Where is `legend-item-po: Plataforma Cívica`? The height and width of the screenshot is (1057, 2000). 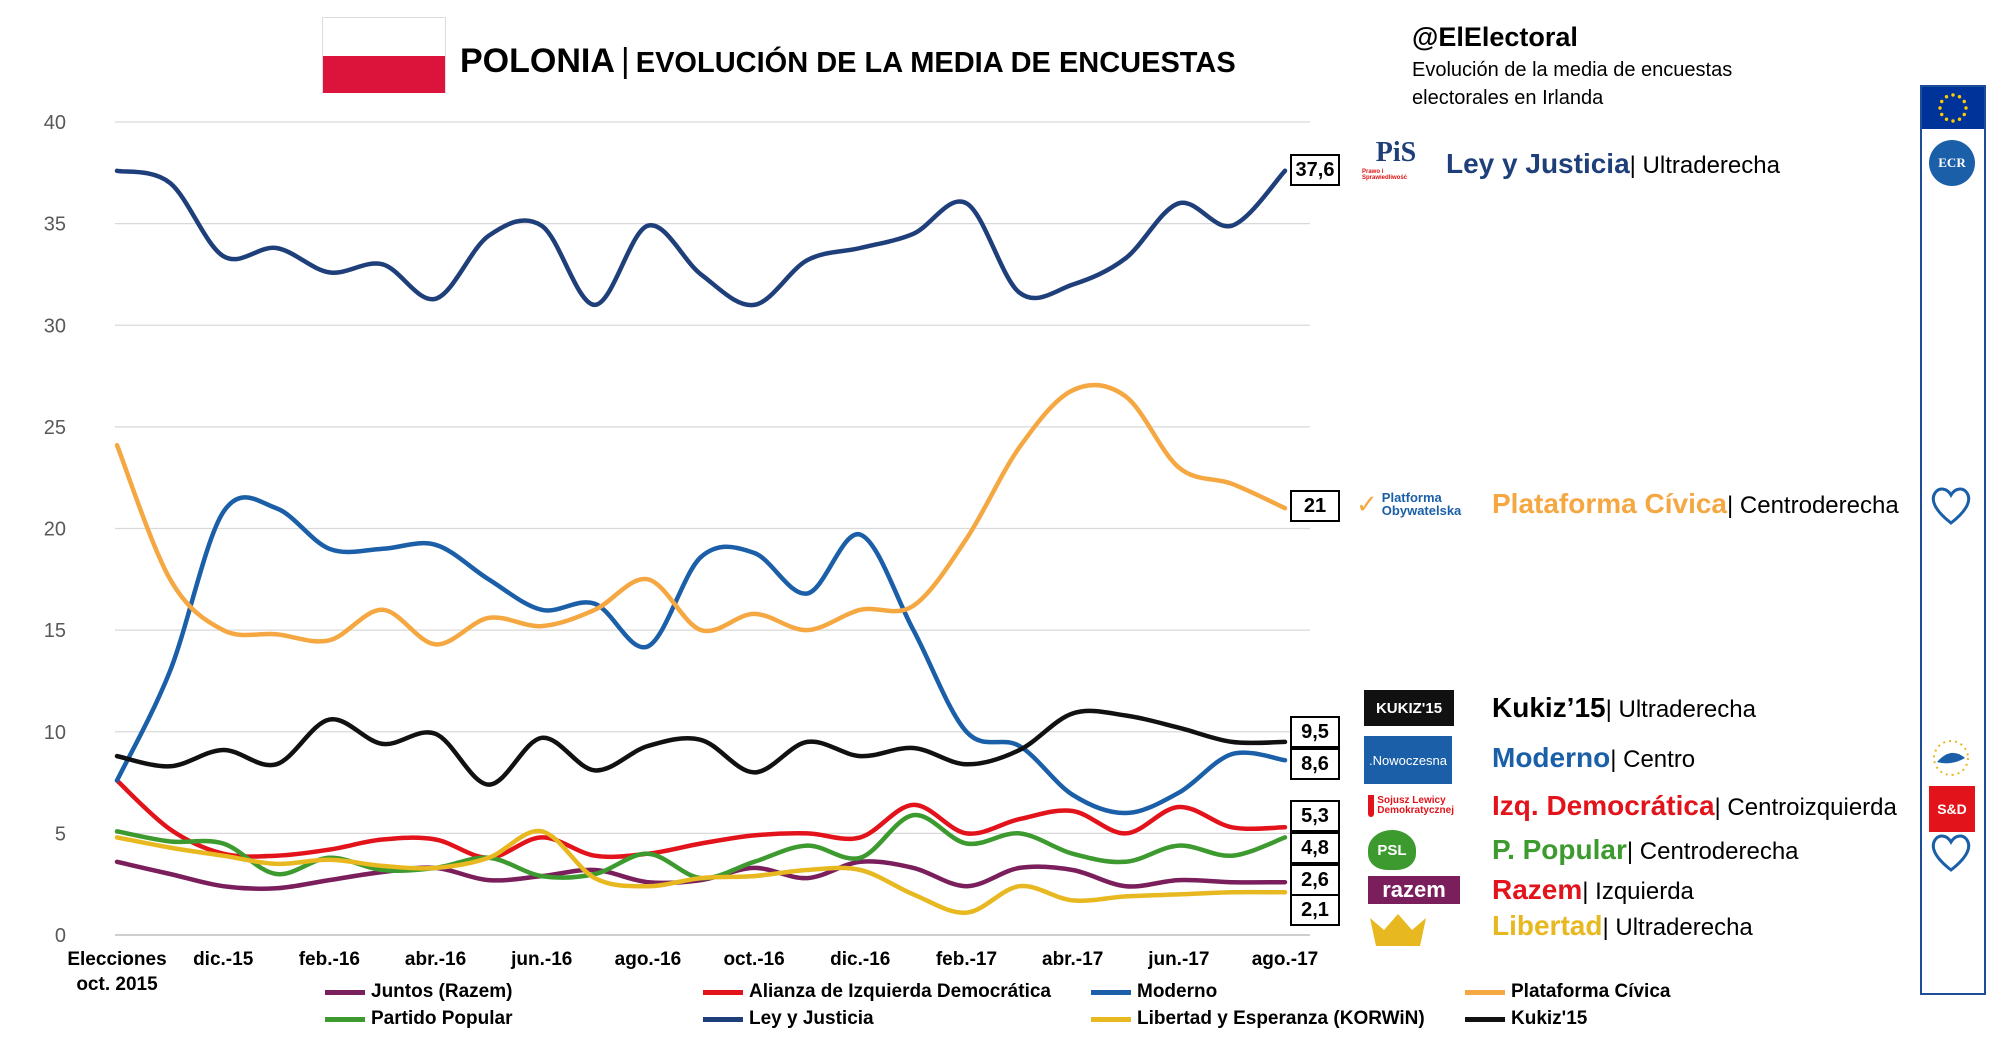
legend-item-po: Plataforma Cívica is located at coordinates (1567, 992).